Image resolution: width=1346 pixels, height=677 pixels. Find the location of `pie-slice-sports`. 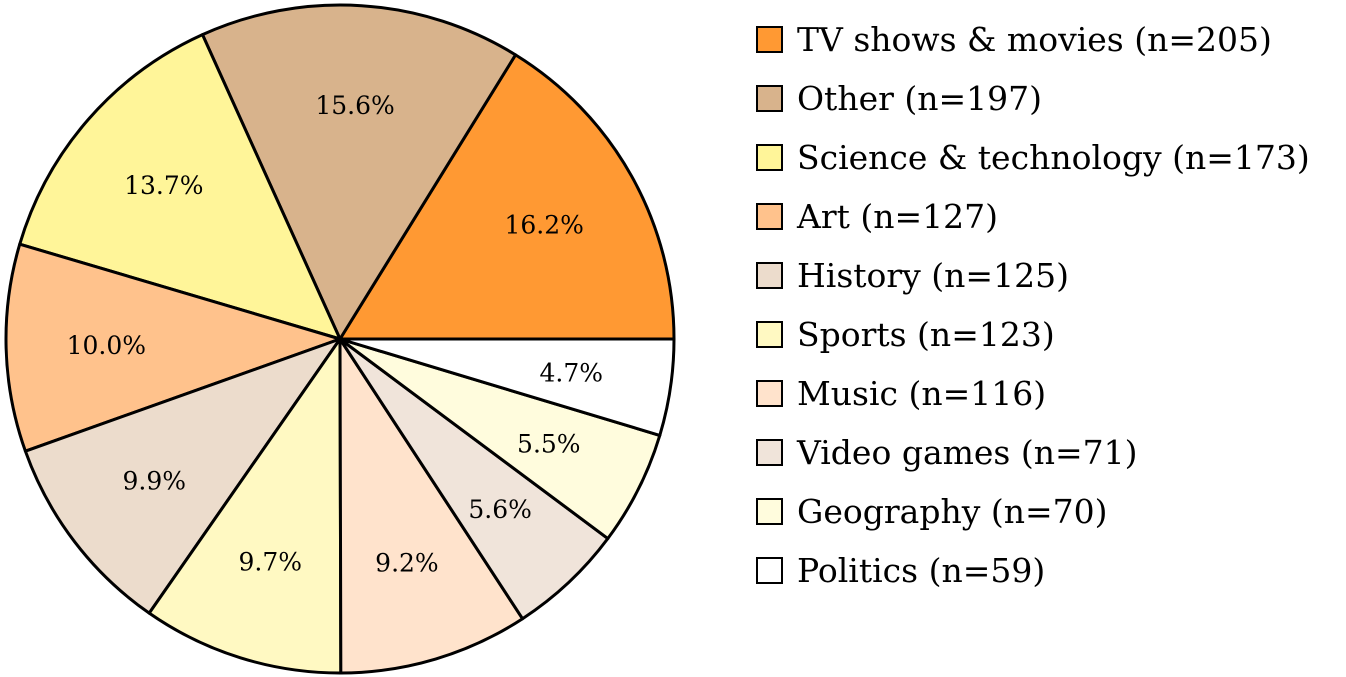

pie-slice-sports is located at coordinates (245, 506).